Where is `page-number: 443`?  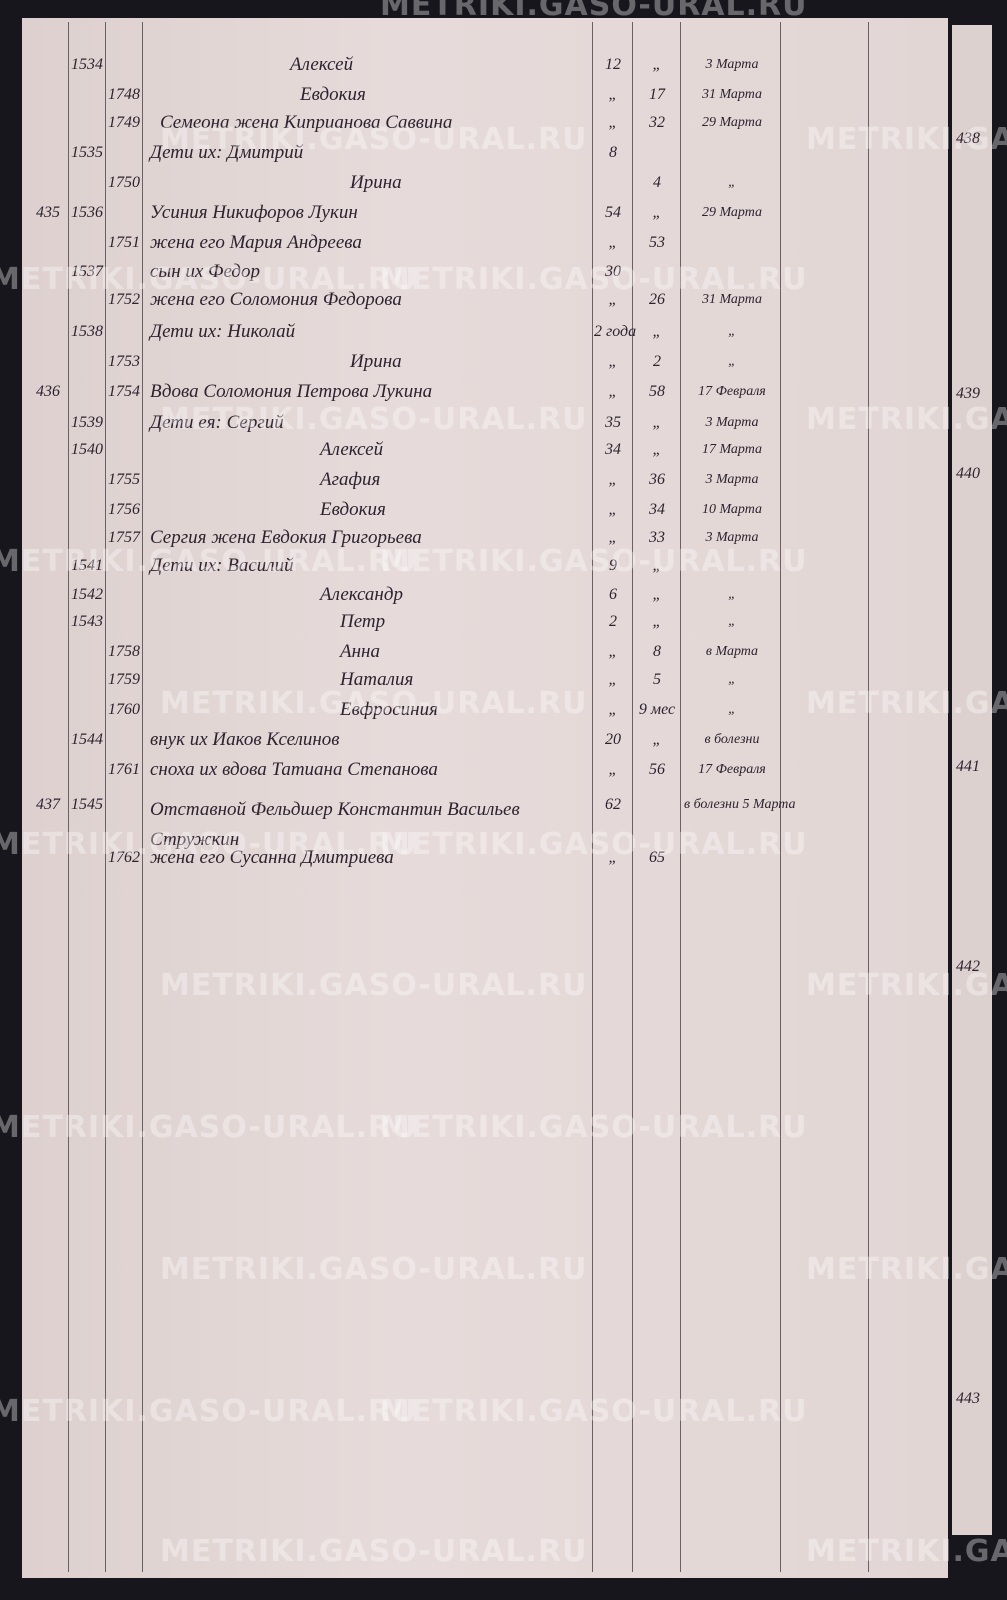 page-number: 443 is located at coordinates (968, 1398).